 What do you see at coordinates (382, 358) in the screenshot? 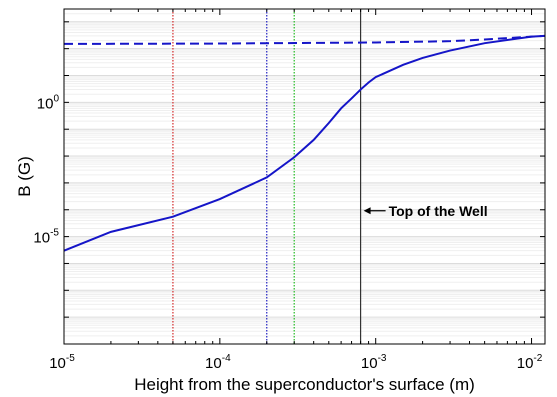
I see `tick-label-exponent: -3` at bounding box center [382, 358].